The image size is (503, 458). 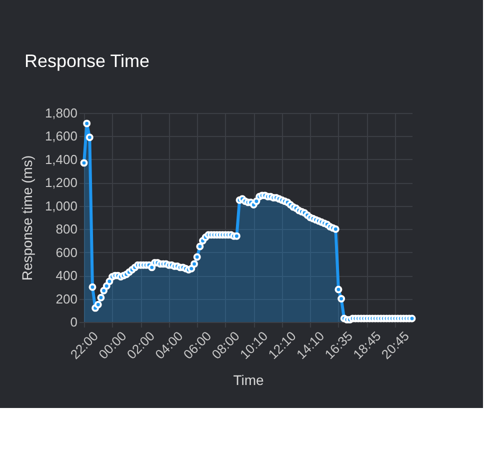 I want to click on chart-title: Response Time, so click(x=87, y=61).